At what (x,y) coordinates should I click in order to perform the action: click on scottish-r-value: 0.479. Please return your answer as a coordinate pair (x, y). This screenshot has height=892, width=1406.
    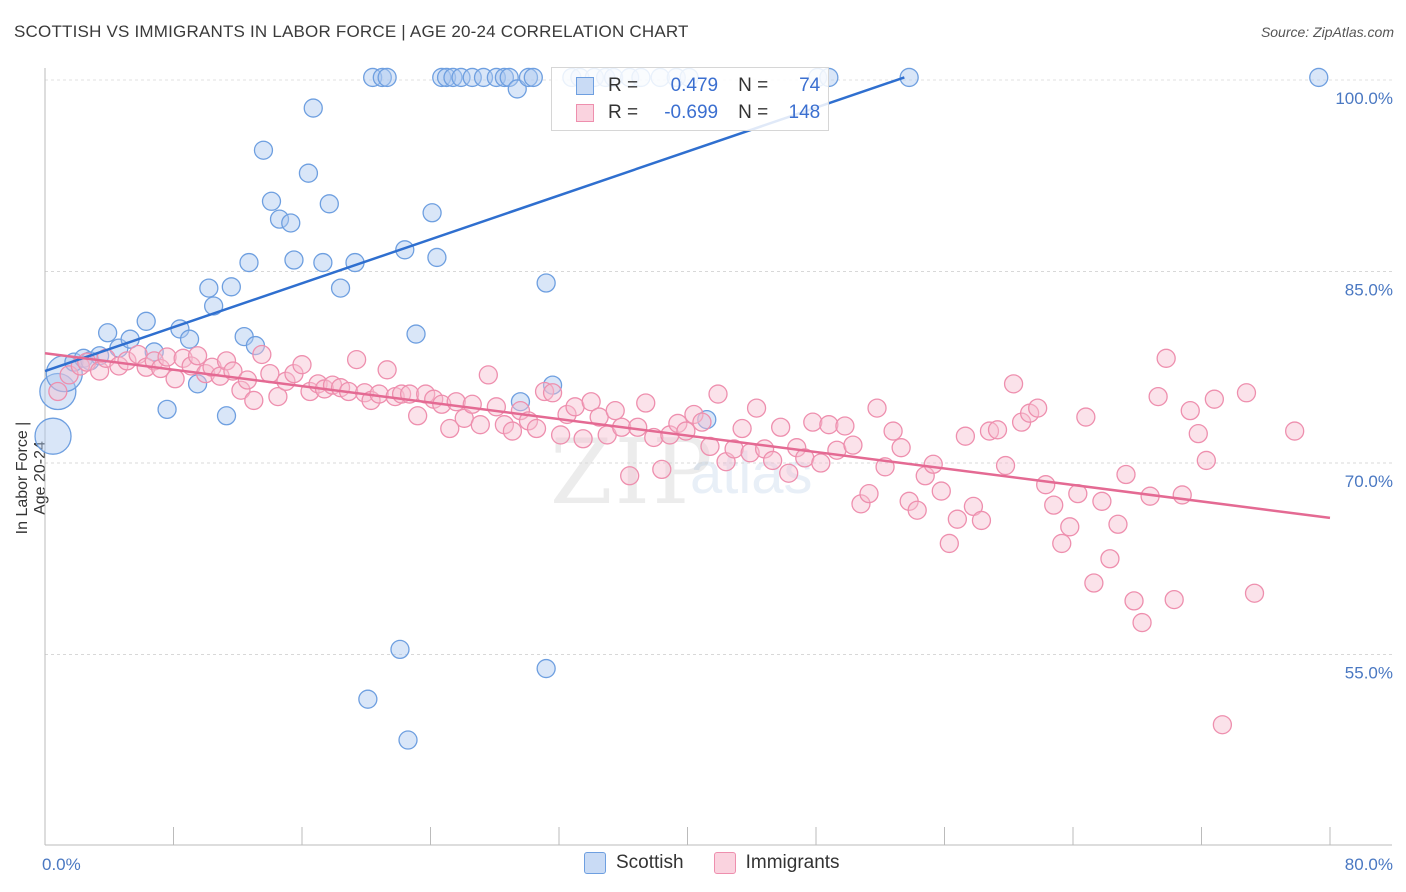
    Looking at the image, I should click on (694, 85).